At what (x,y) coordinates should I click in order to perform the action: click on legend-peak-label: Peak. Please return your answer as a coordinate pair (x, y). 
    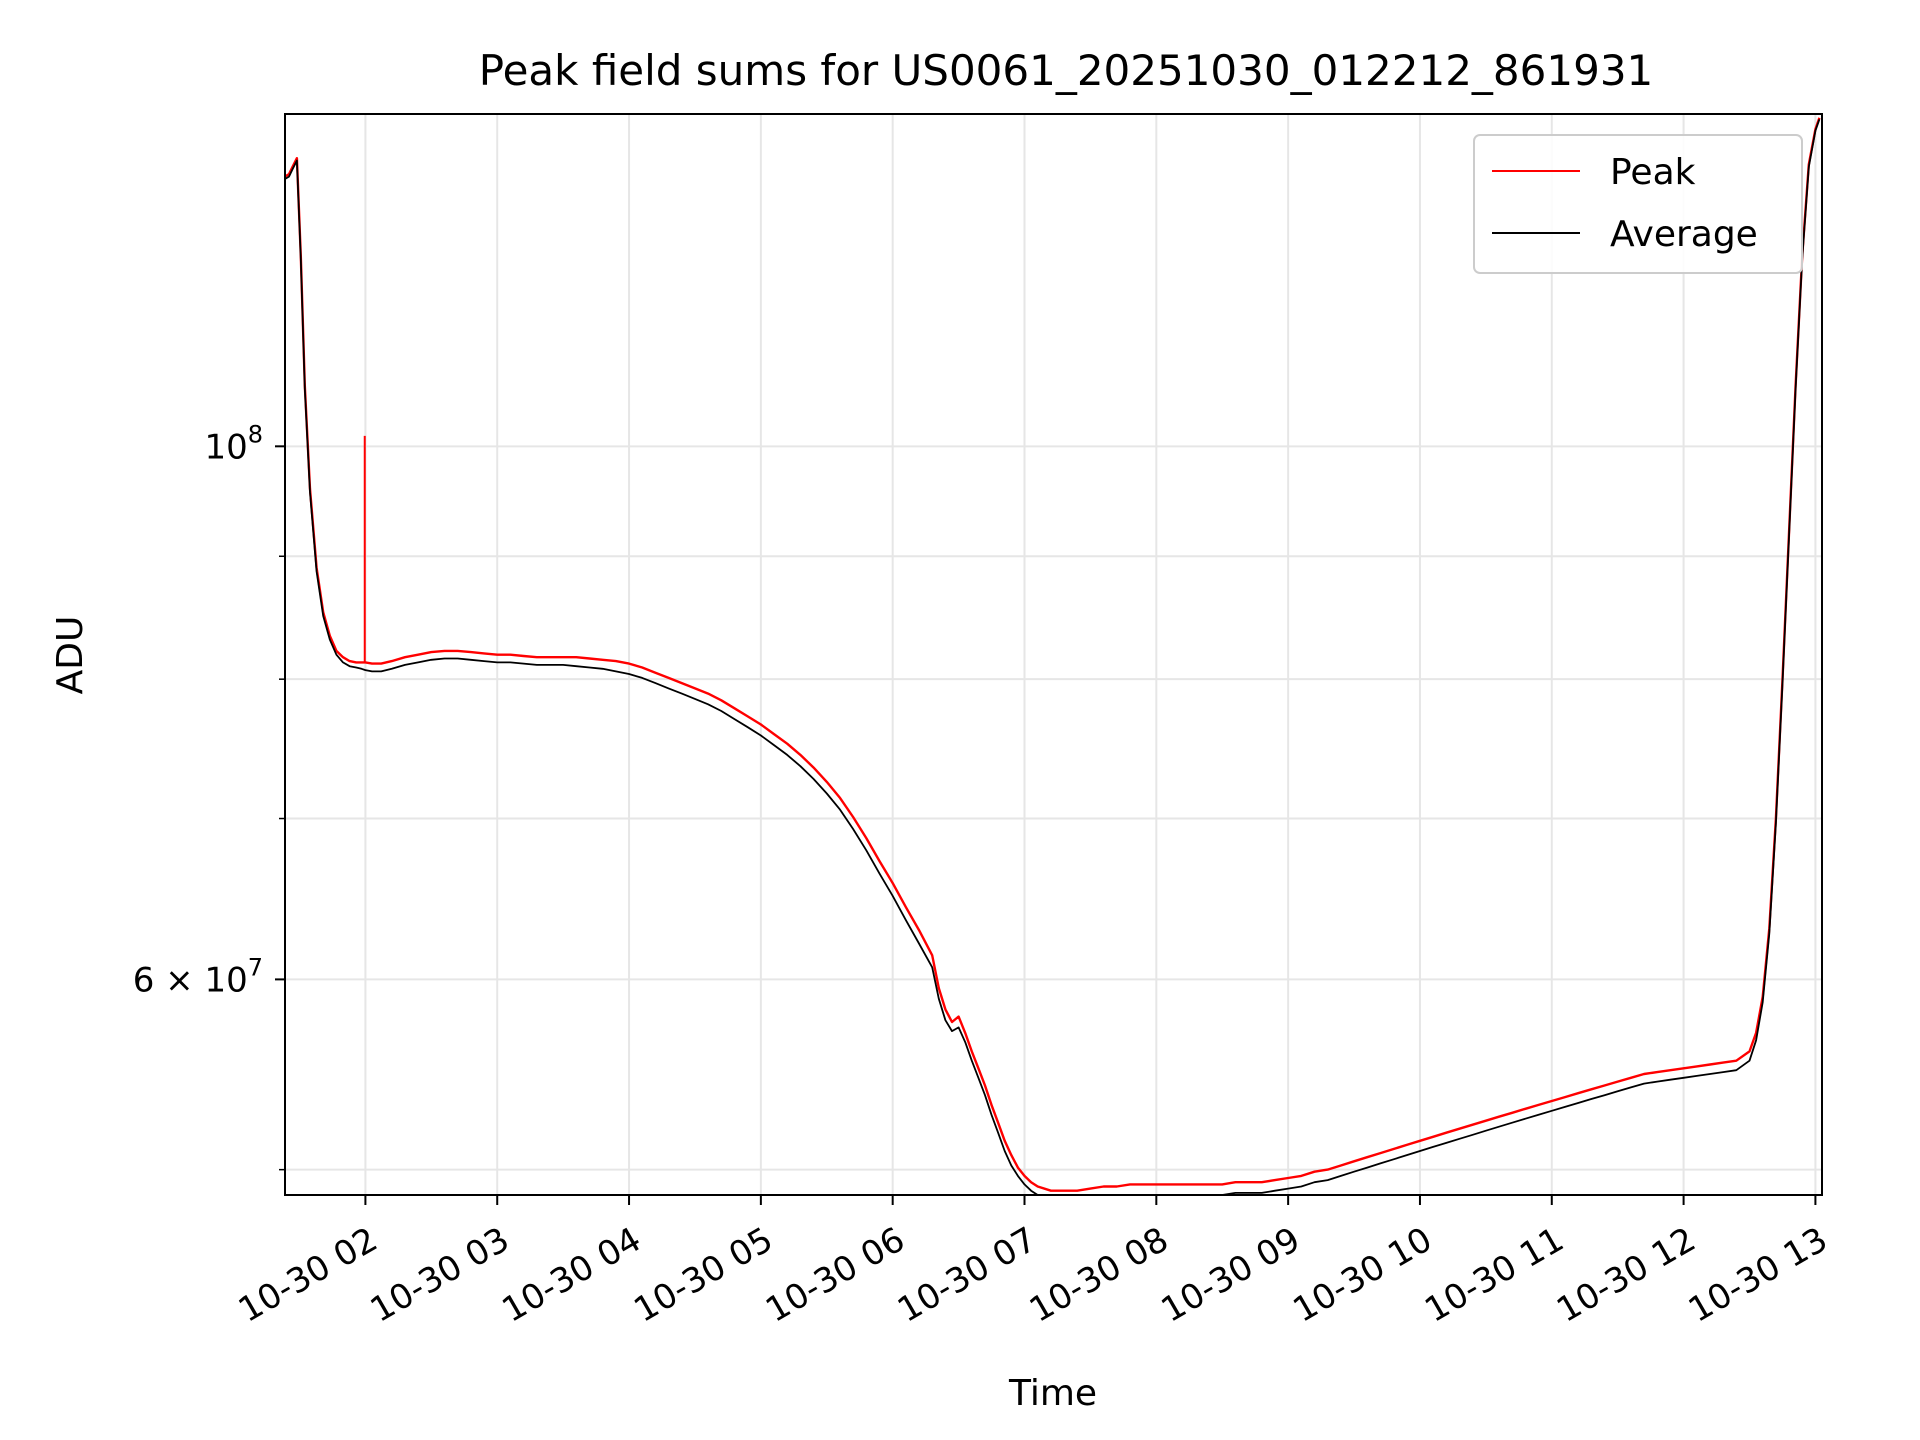
    Looking at the image, I should click on (1653, 172).